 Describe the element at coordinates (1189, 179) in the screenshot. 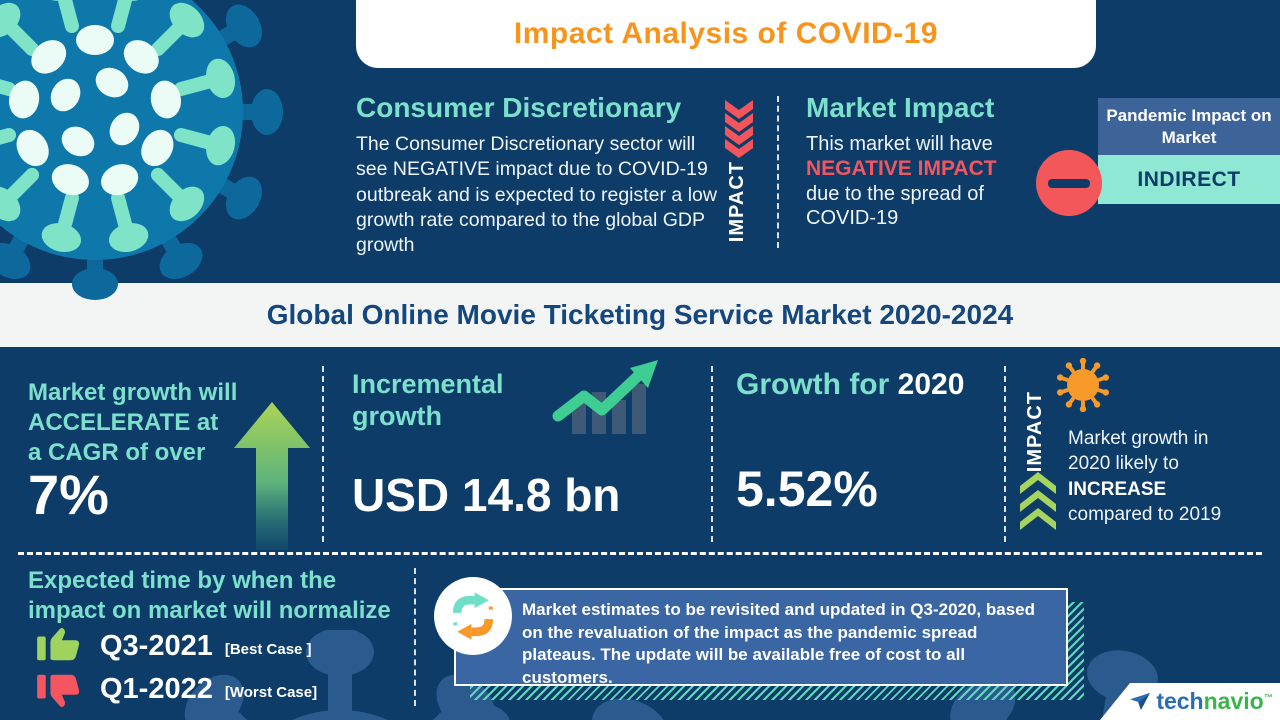

I see `pandemic-impact-badge-value: INDIRECT` at that location.